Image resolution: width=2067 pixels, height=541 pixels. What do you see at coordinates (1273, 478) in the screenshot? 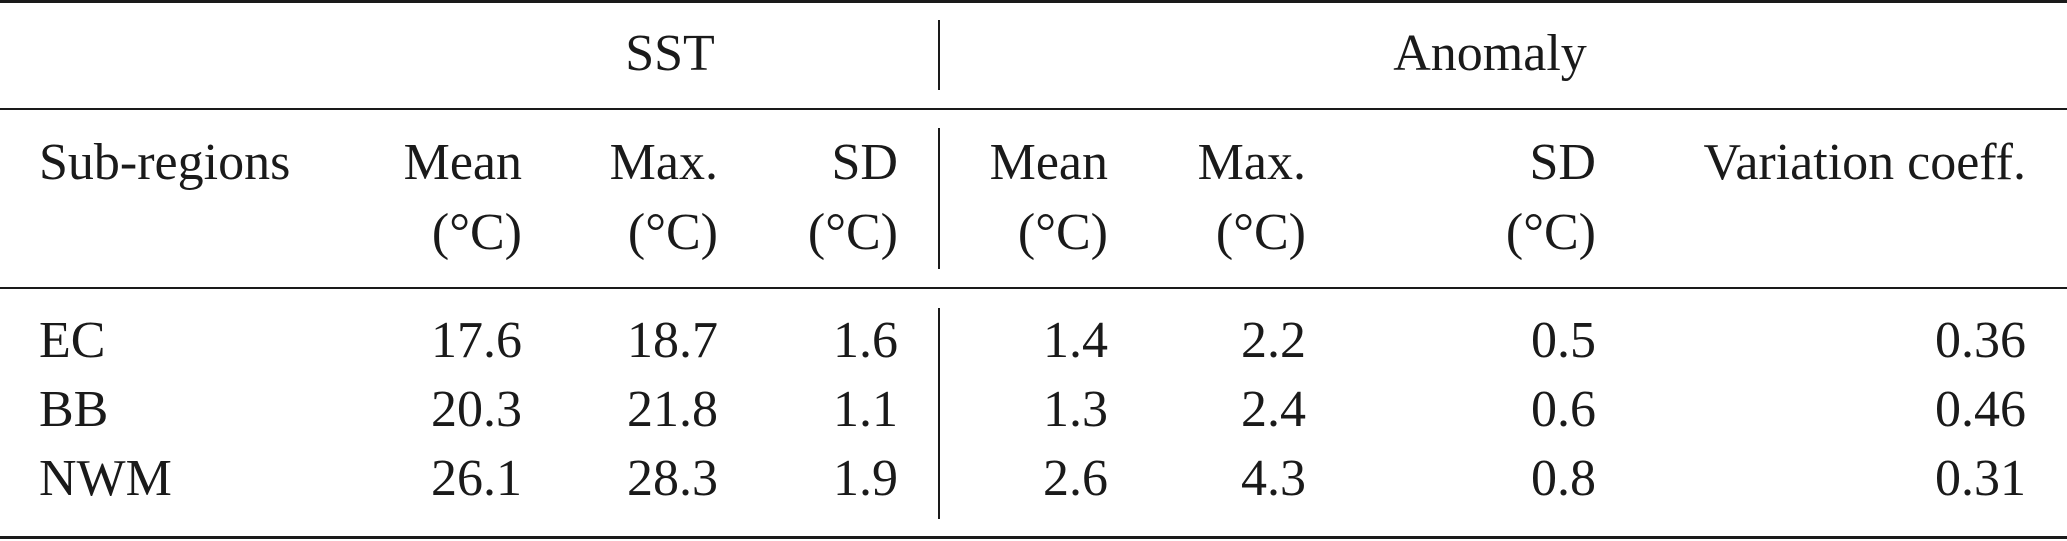
I see `row-nwm-anom-max: 4.3` at bounding box center [1273, 478].